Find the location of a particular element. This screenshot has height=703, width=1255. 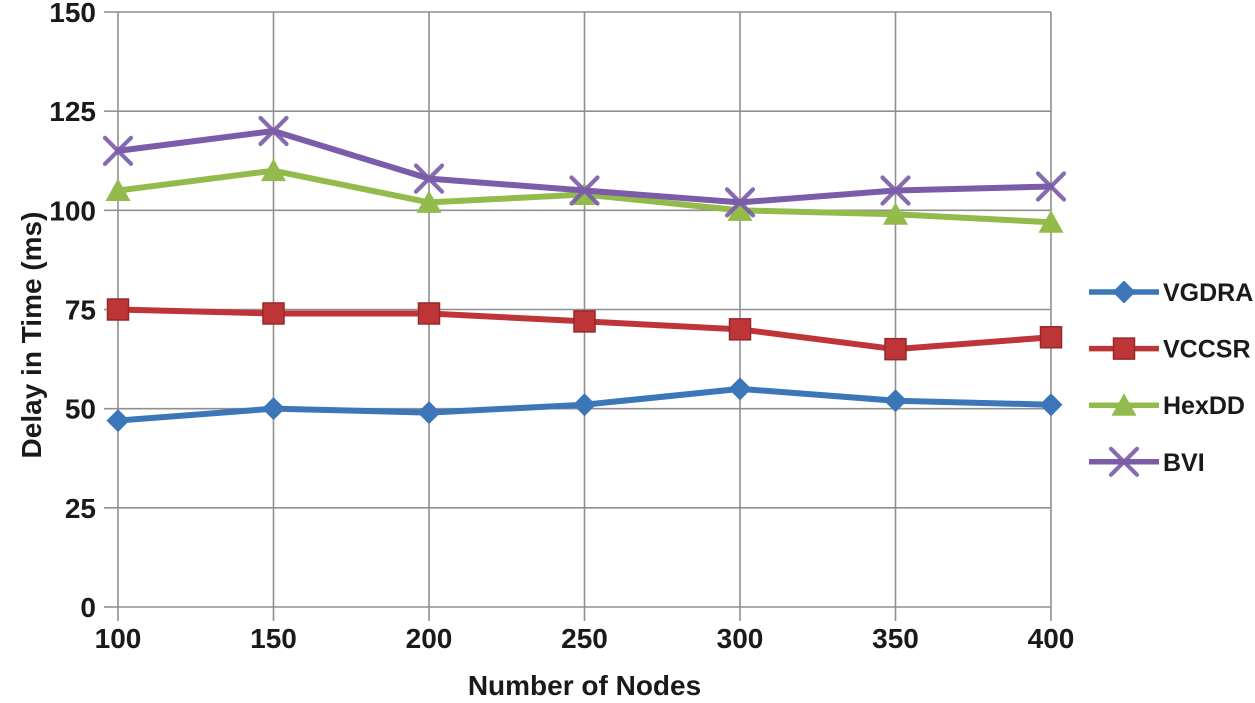

legend-label-vccsr: VCCSR is located at coordinates (1207, 350).